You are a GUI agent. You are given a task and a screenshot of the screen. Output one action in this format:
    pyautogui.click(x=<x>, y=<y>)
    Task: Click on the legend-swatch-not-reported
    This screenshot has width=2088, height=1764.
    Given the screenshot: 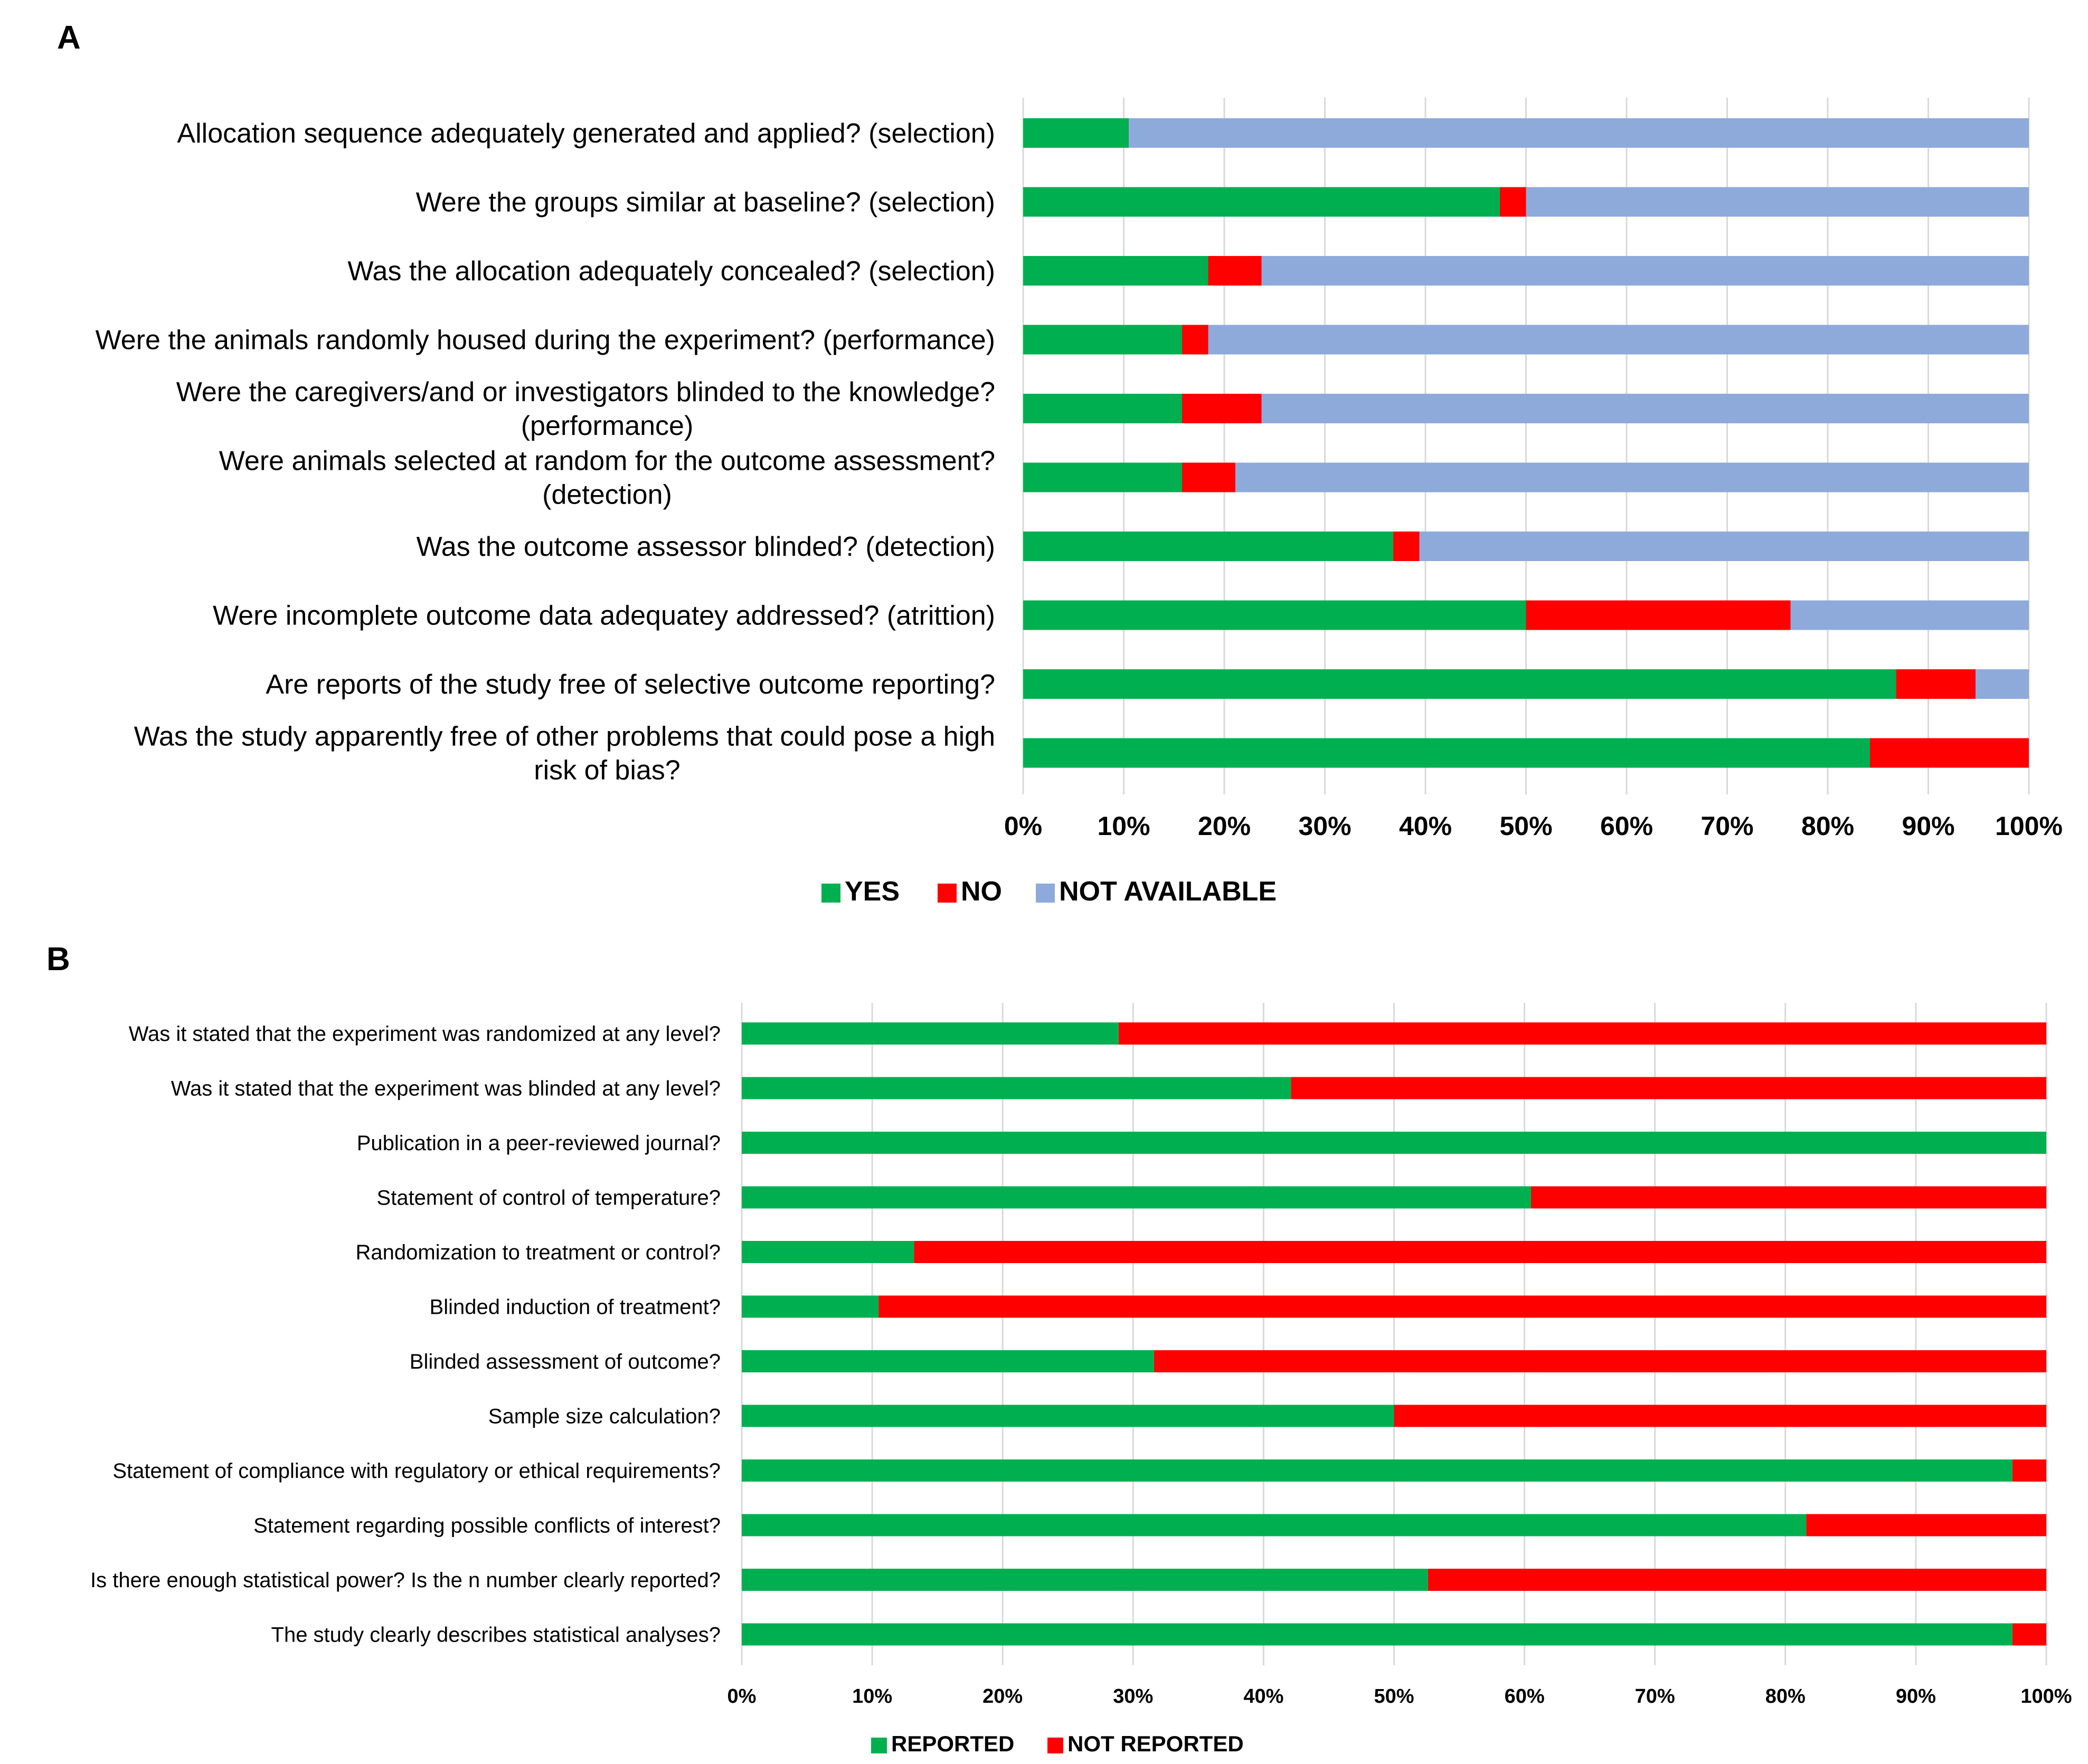 What is the action you would take?
    pyautogui.click(x=1055, y=1745)
    